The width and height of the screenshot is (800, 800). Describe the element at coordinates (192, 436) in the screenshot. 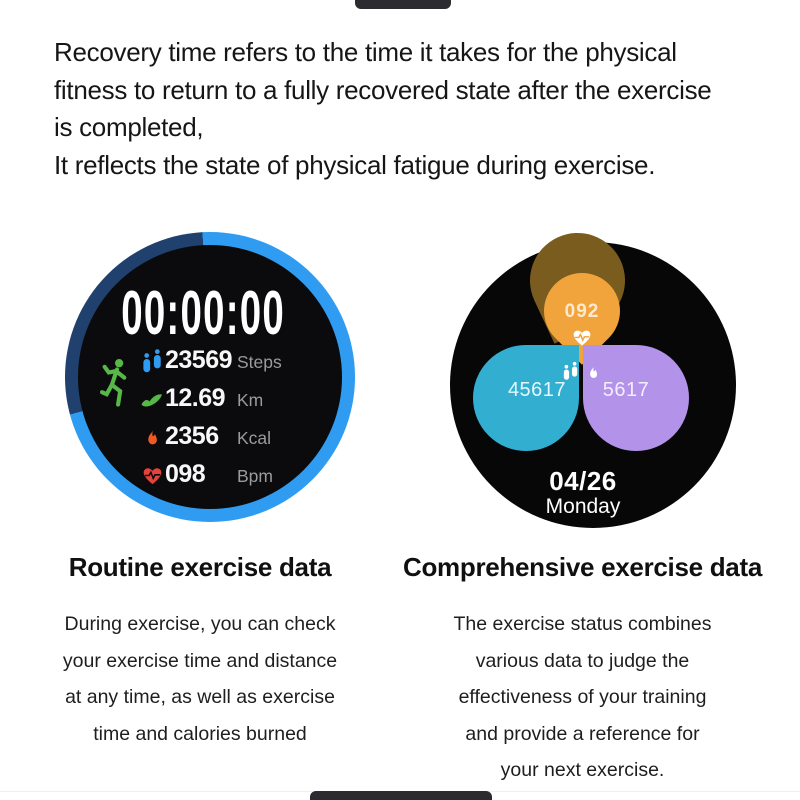

I see `calories-value: 2356` at that location.